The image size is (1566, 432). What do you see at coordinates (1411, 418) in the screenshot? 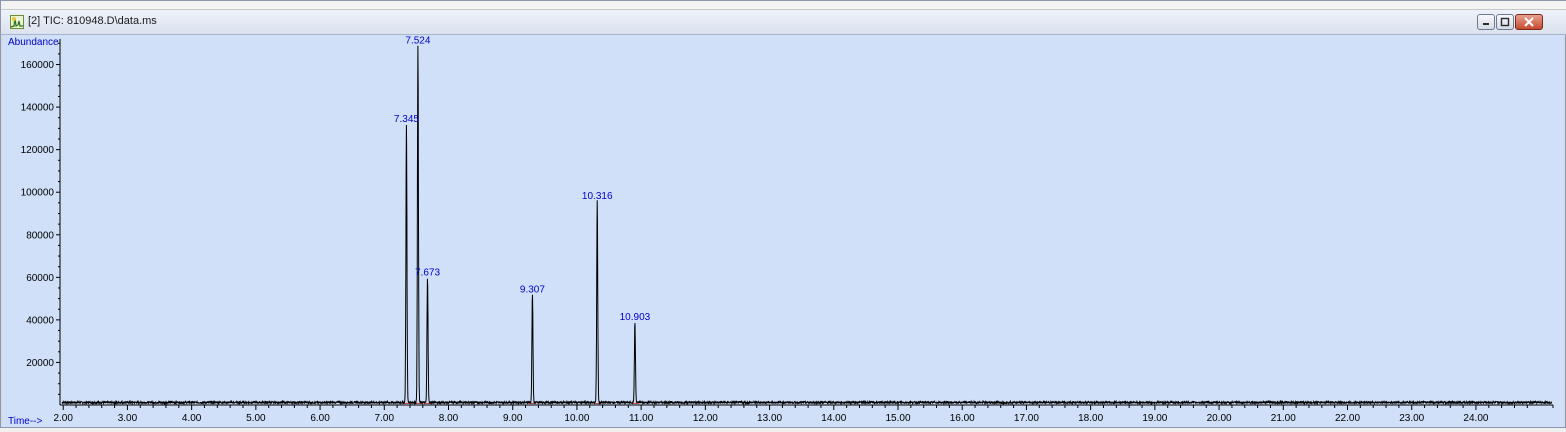
I see `x-tick-label: 23.00` at bounding box center [1411, 418].